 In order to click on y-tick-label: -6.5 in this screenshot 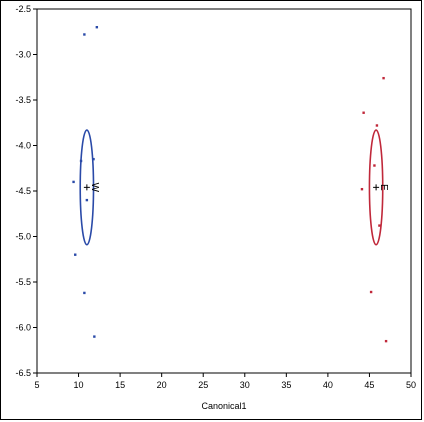, I will do `click(23, 373)`.